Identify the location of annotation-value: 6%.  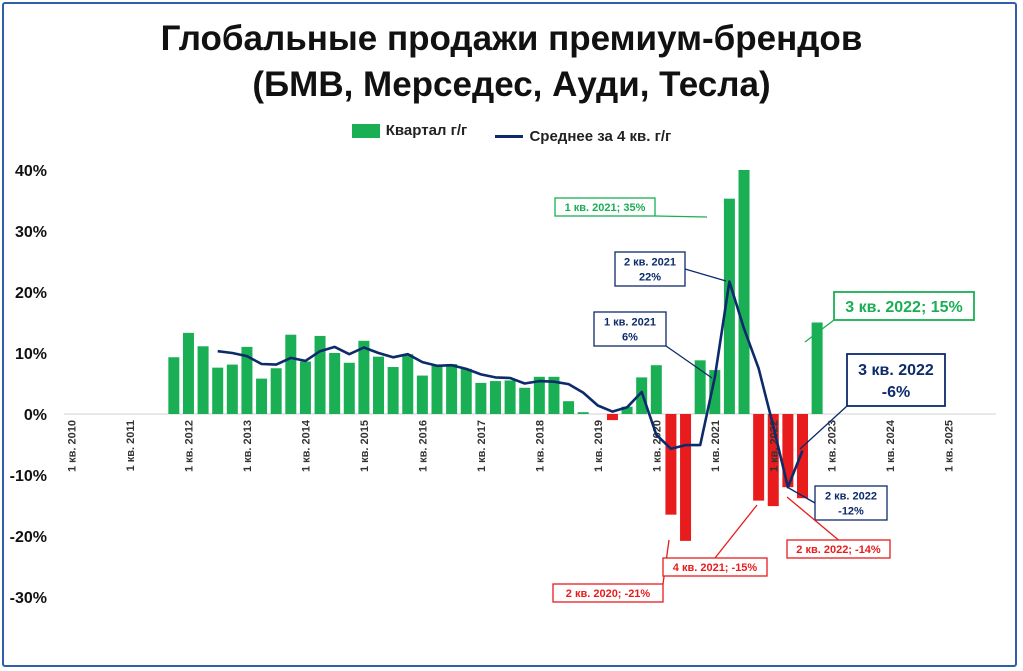
(630, 338).